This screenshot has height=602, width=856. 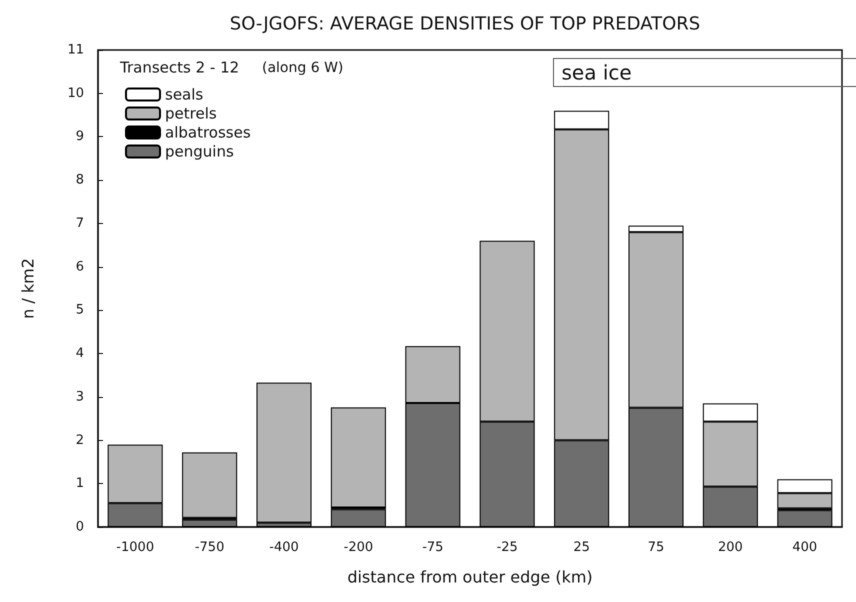 What do you see at coordinates (208, 133) in the screenshot?
I see `legend-label: albatrosses` at bounding box center [208, 133].